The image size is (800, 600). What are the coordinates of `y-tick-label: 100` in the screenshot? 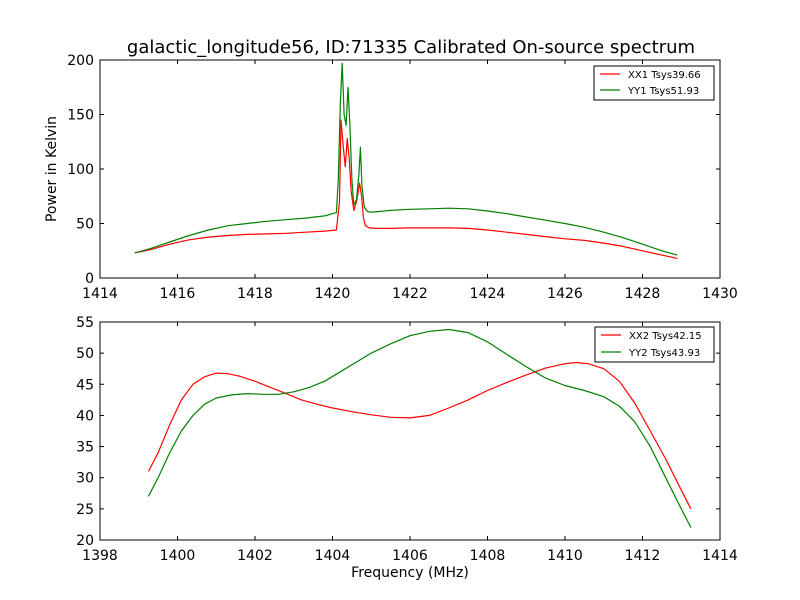 It's located at (80, 170).